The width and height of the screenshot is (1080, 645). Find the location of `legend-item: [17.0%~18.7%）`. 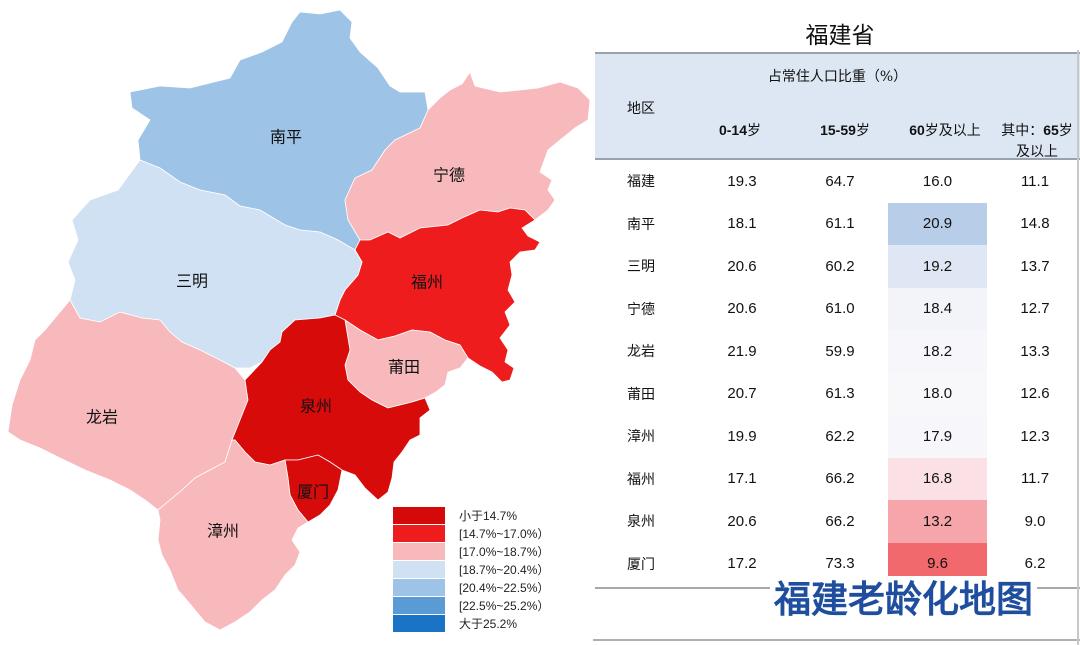

legend-item: [17.0%~18.7%） is located at coordinates (471, 551).